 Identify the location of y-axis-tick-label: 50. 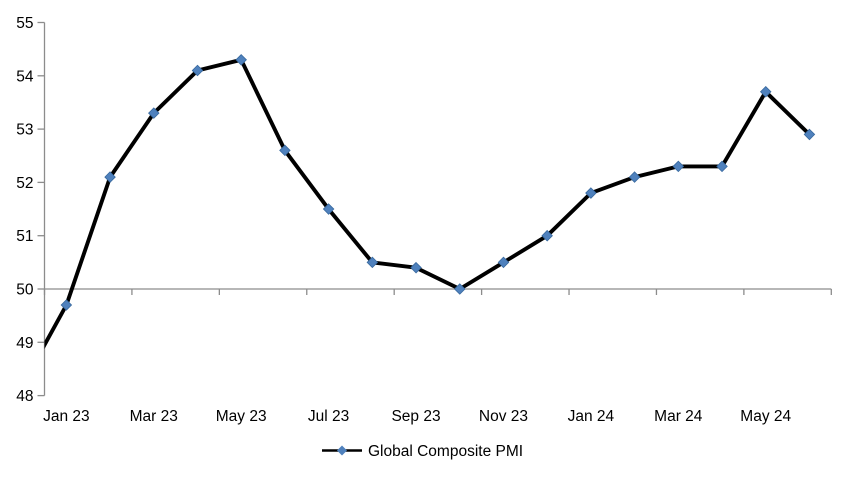
(25, 290).